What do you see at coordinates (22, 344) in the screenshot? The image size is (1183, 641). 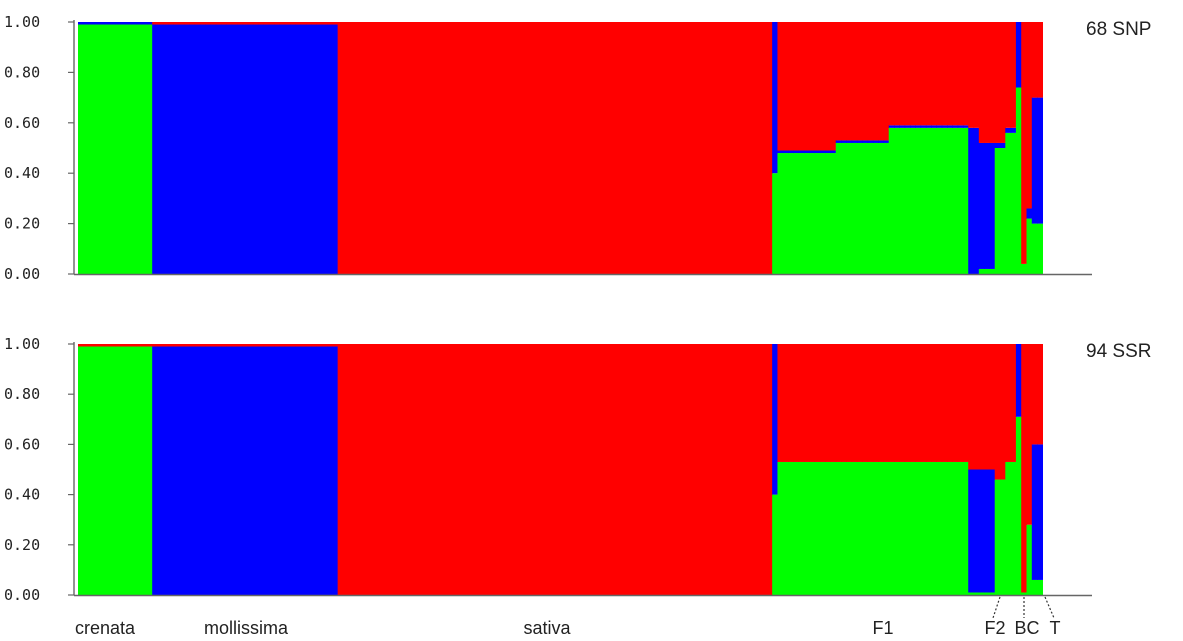 I see `y-tick-label: 1.00` at bounding box center [22, 344].